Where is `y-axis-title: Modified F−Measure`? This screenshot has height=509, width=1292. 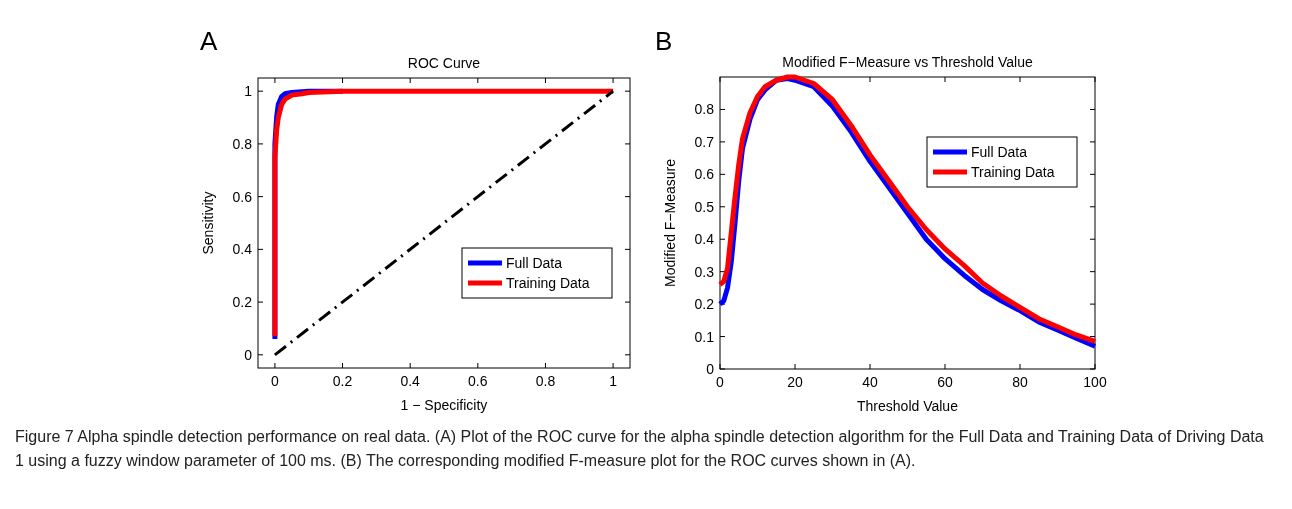 y-axis-title: Modified F−Measure is located at coordinates (670, 223).